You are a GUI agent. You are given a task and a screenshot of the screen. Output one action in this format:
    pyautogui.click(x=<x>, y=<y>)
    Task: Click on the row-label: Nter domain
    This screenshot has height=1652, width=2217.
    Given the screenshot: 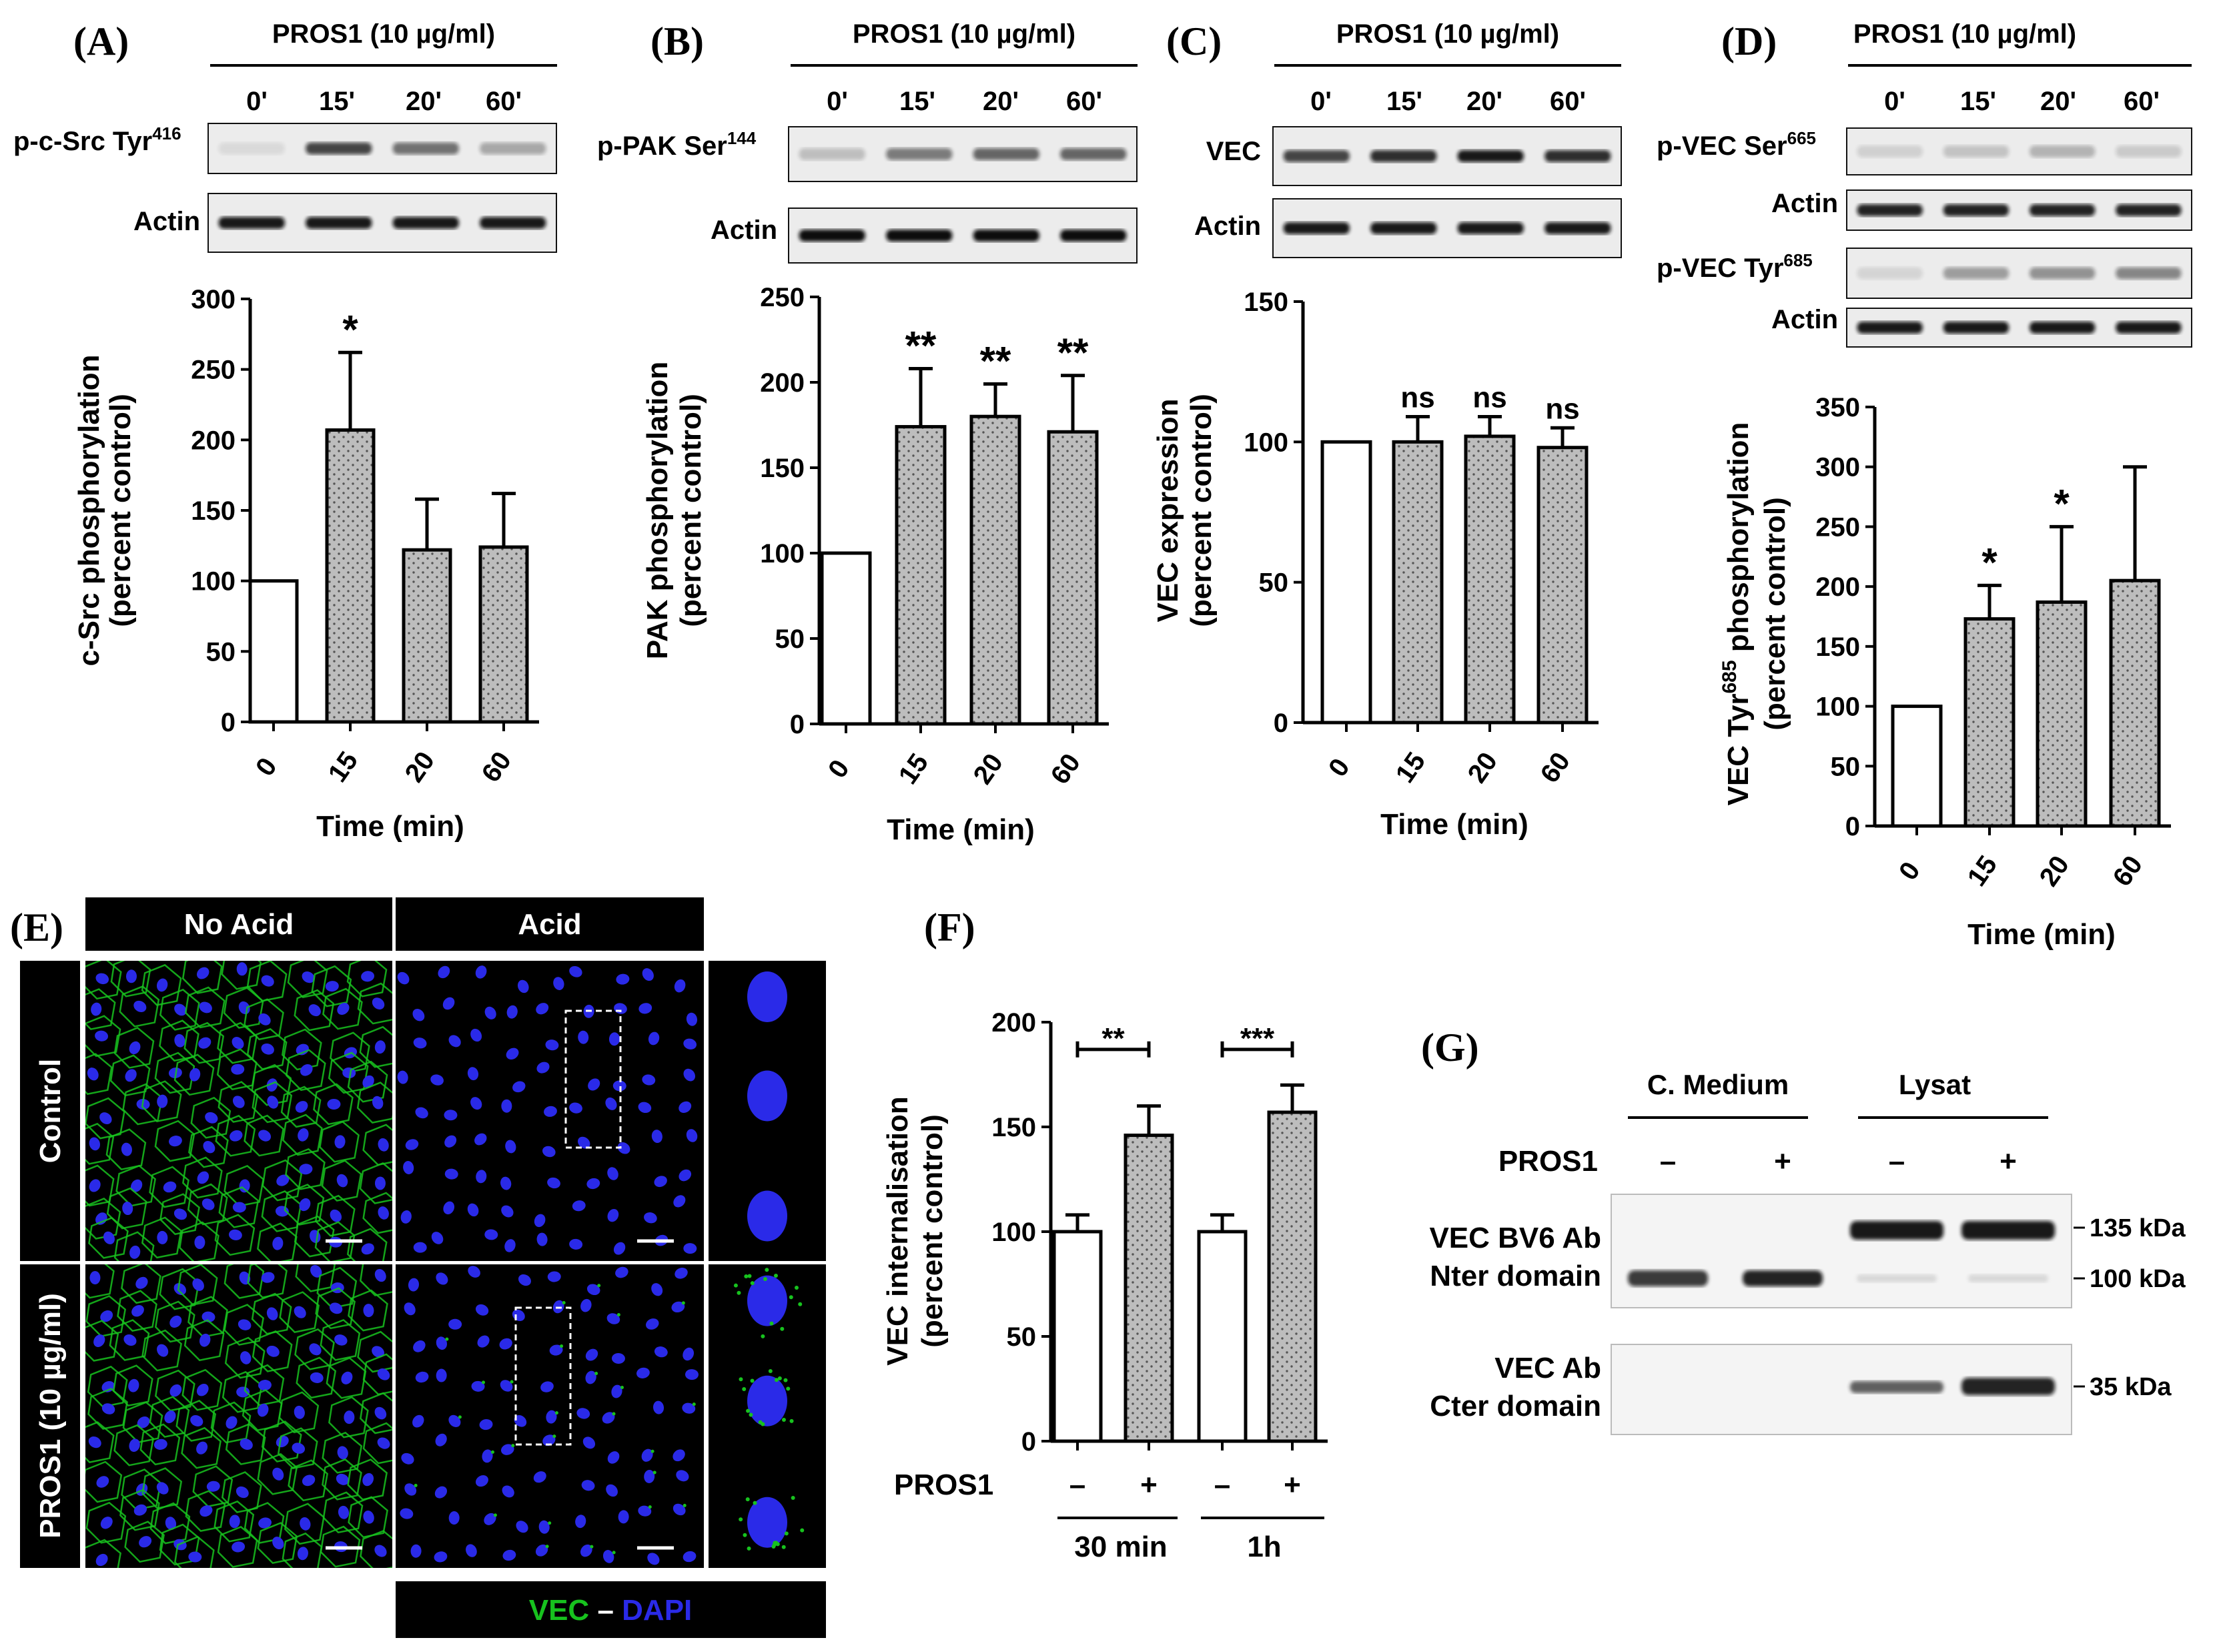 What is the action you would take?
    pyautogui.click(x=1515, y=1276)
    